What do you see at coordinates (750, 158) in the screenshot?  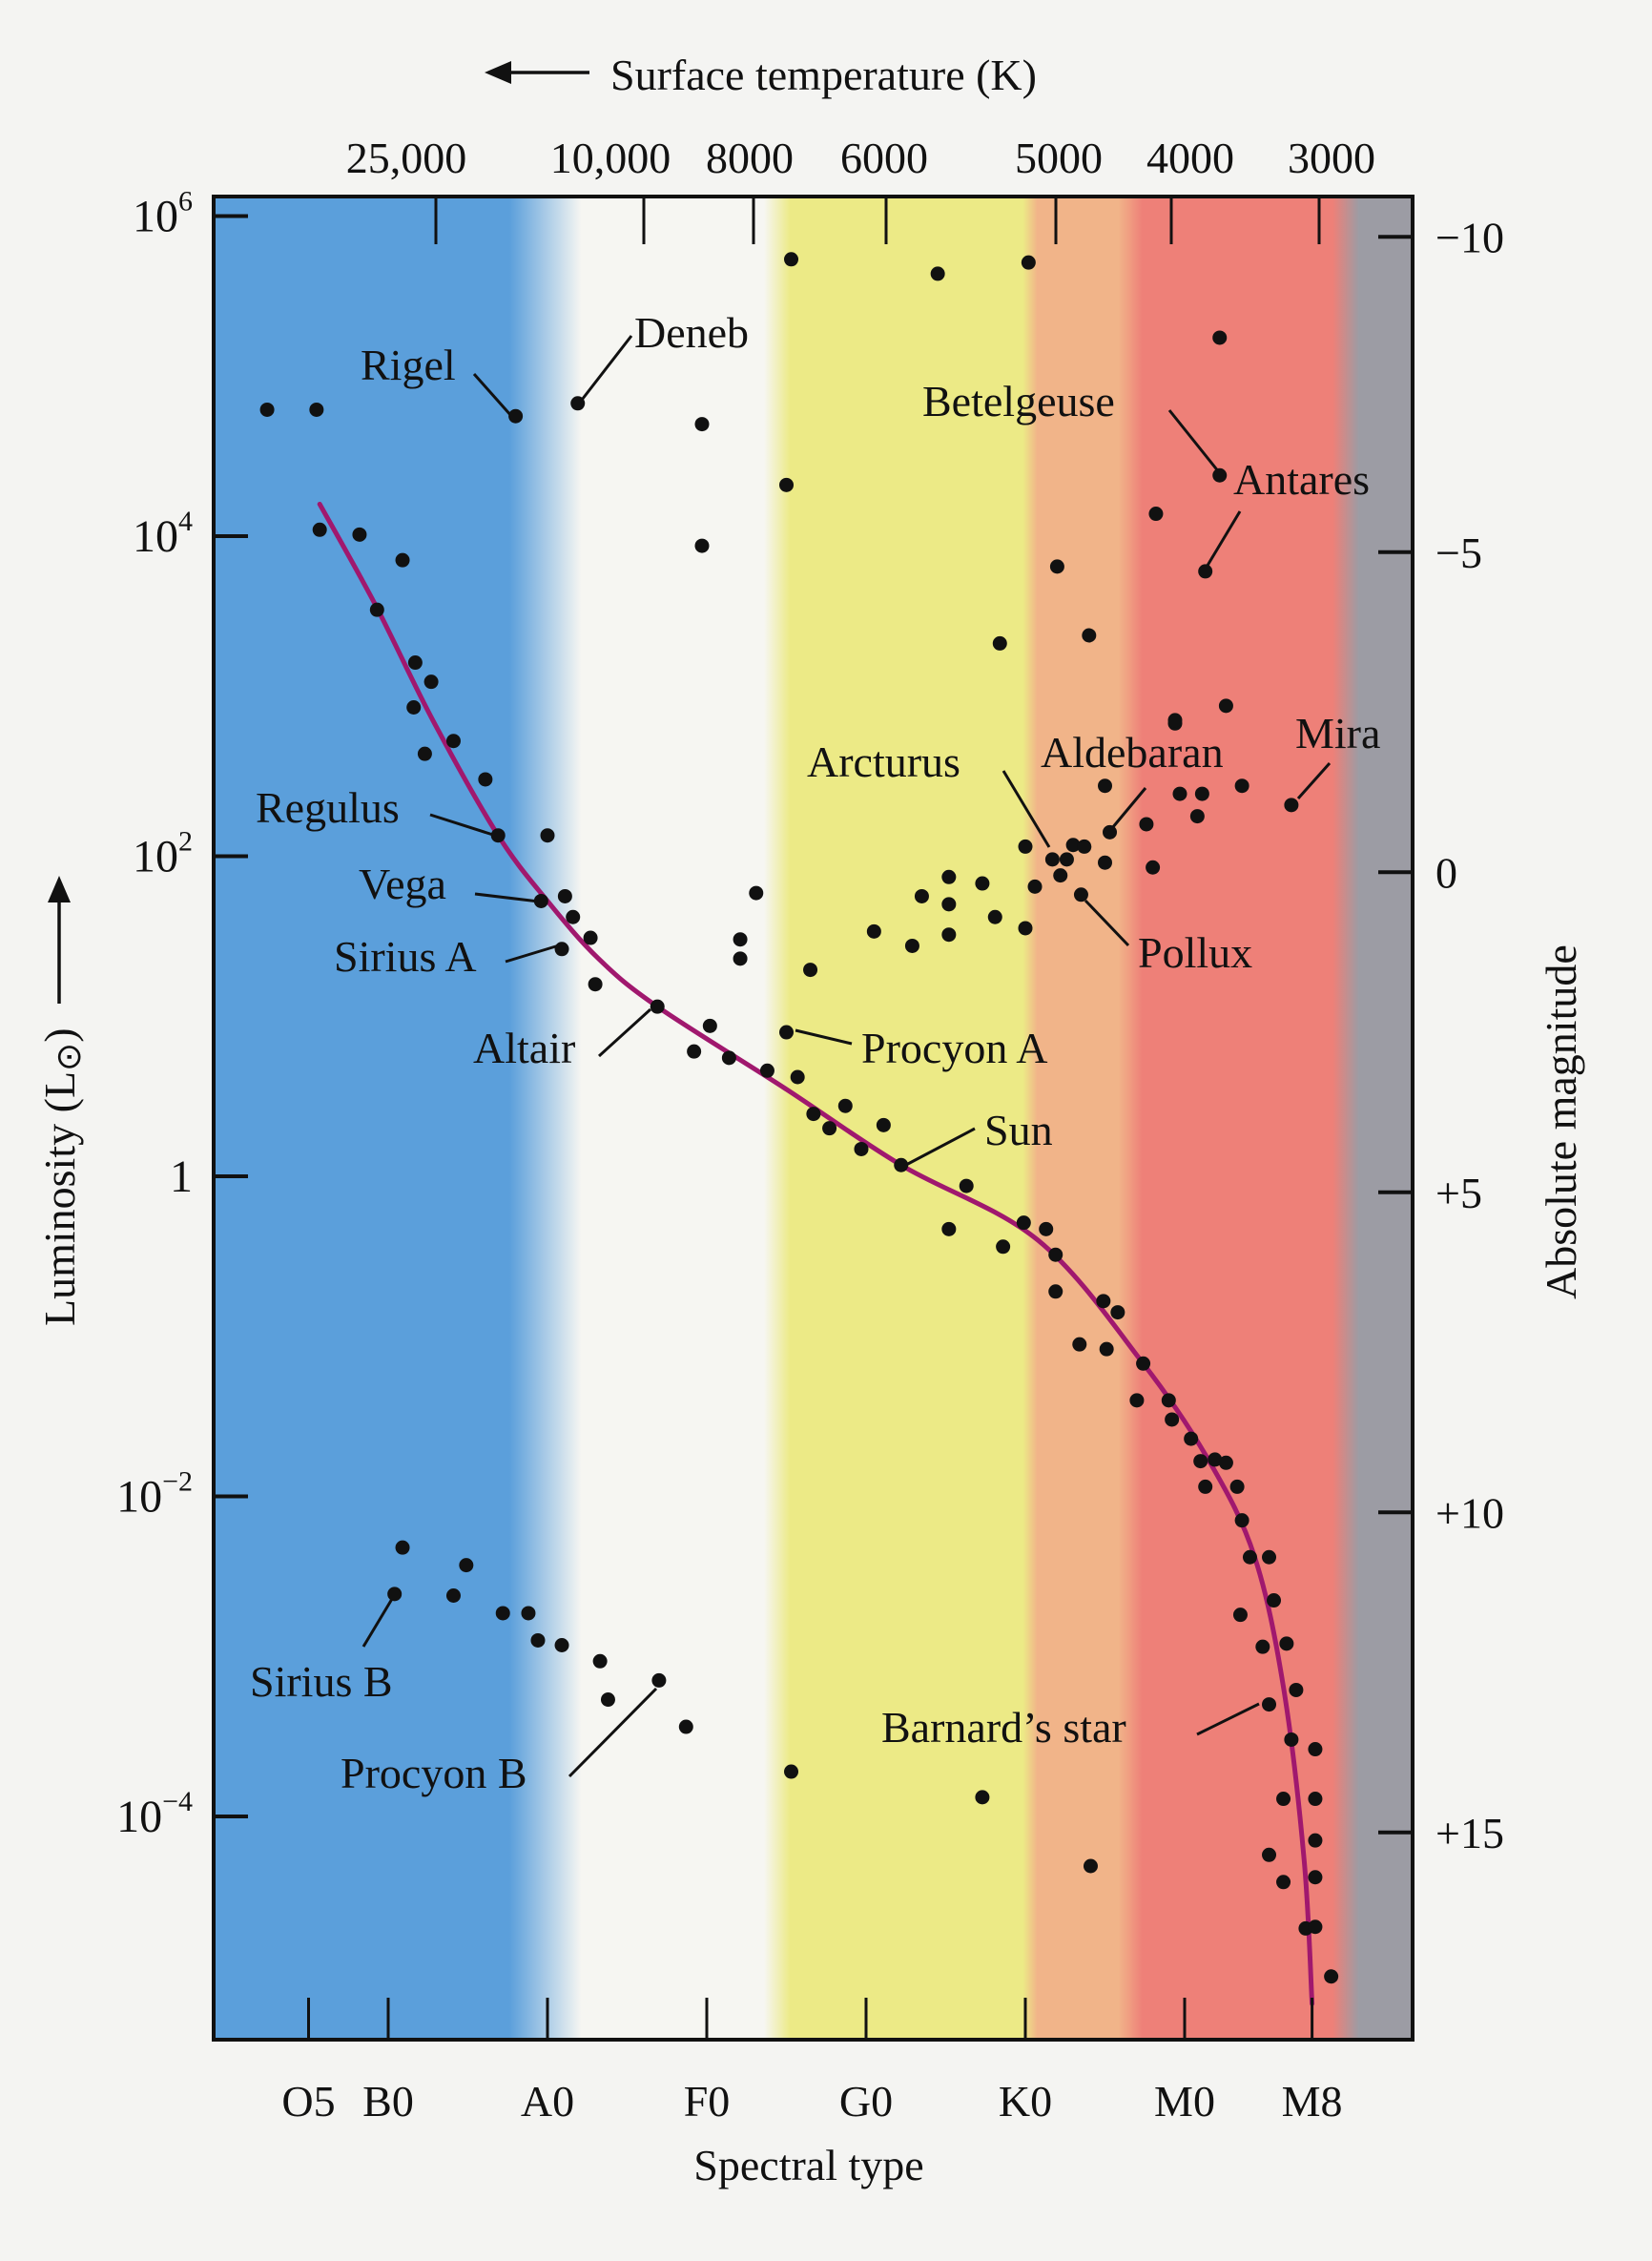 I see `top-tick-label: 8000` at bounding box center [750, 158].